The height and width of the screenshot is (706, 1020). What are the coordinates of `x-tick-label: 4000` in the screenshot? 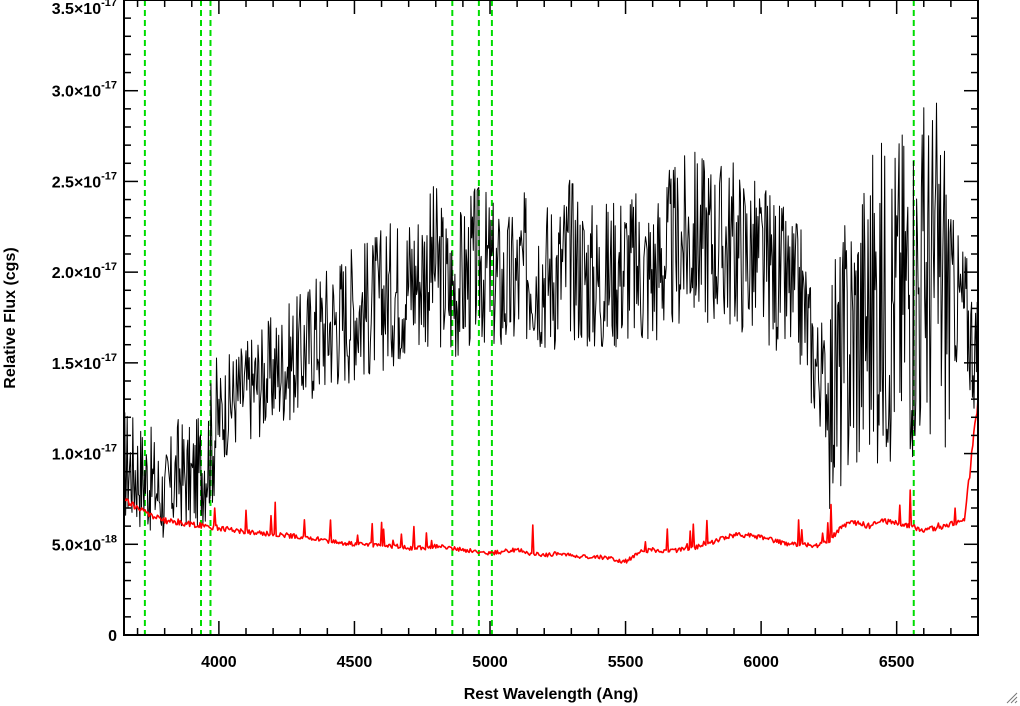 It's located at (219, 662).